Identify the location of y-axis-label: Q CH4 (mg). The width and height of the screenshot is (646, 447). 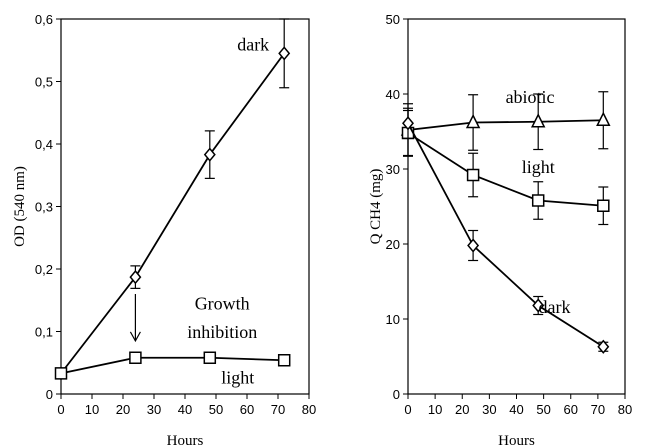
(376, 207).